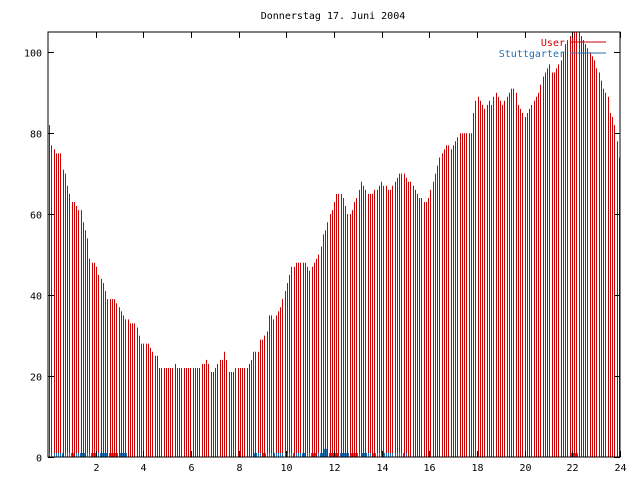 This screenshot has height=480, width=640. Describe the element at coordinates (525, 468) in the screenshot. I see `x-tick-label: 20` at that location.